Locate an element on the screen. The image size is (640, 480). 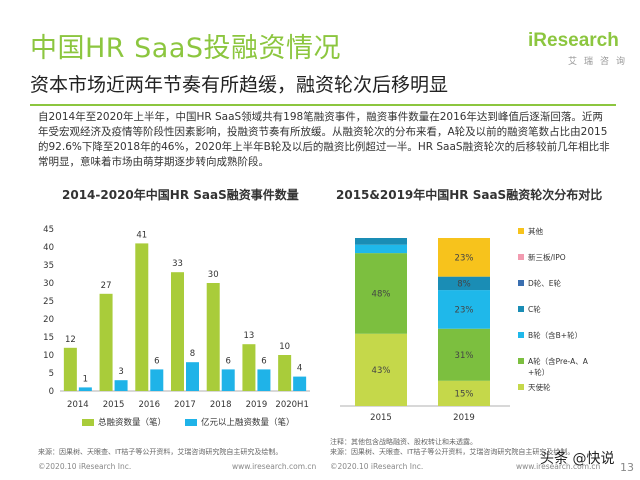
y-tick-label: 15 is located at coordinates (48, 338).